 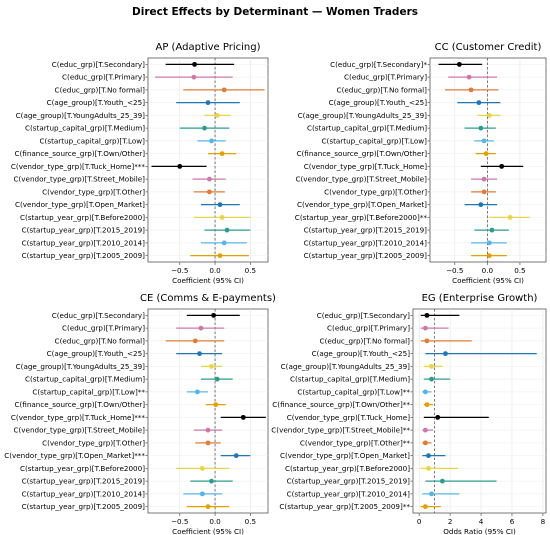 I want to click on row-label: C(startup_year_grp)[T.Before2000]**, so click(x=361, y=217).